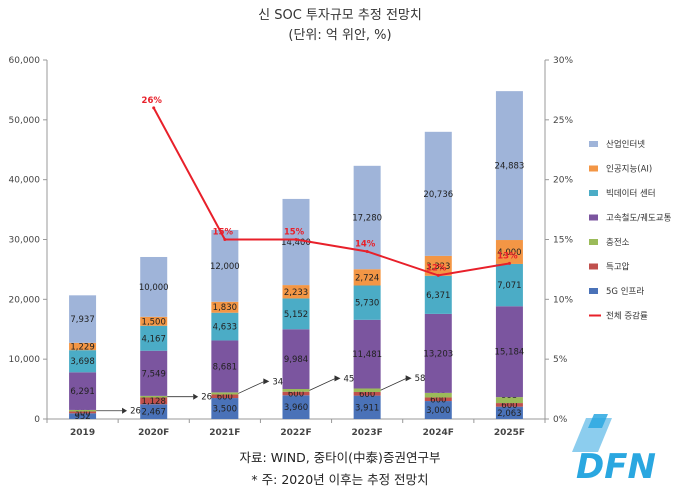 This screenshot has width=680, height=490. I want to click on data-label-ai: 3,323, so click(438, 267).